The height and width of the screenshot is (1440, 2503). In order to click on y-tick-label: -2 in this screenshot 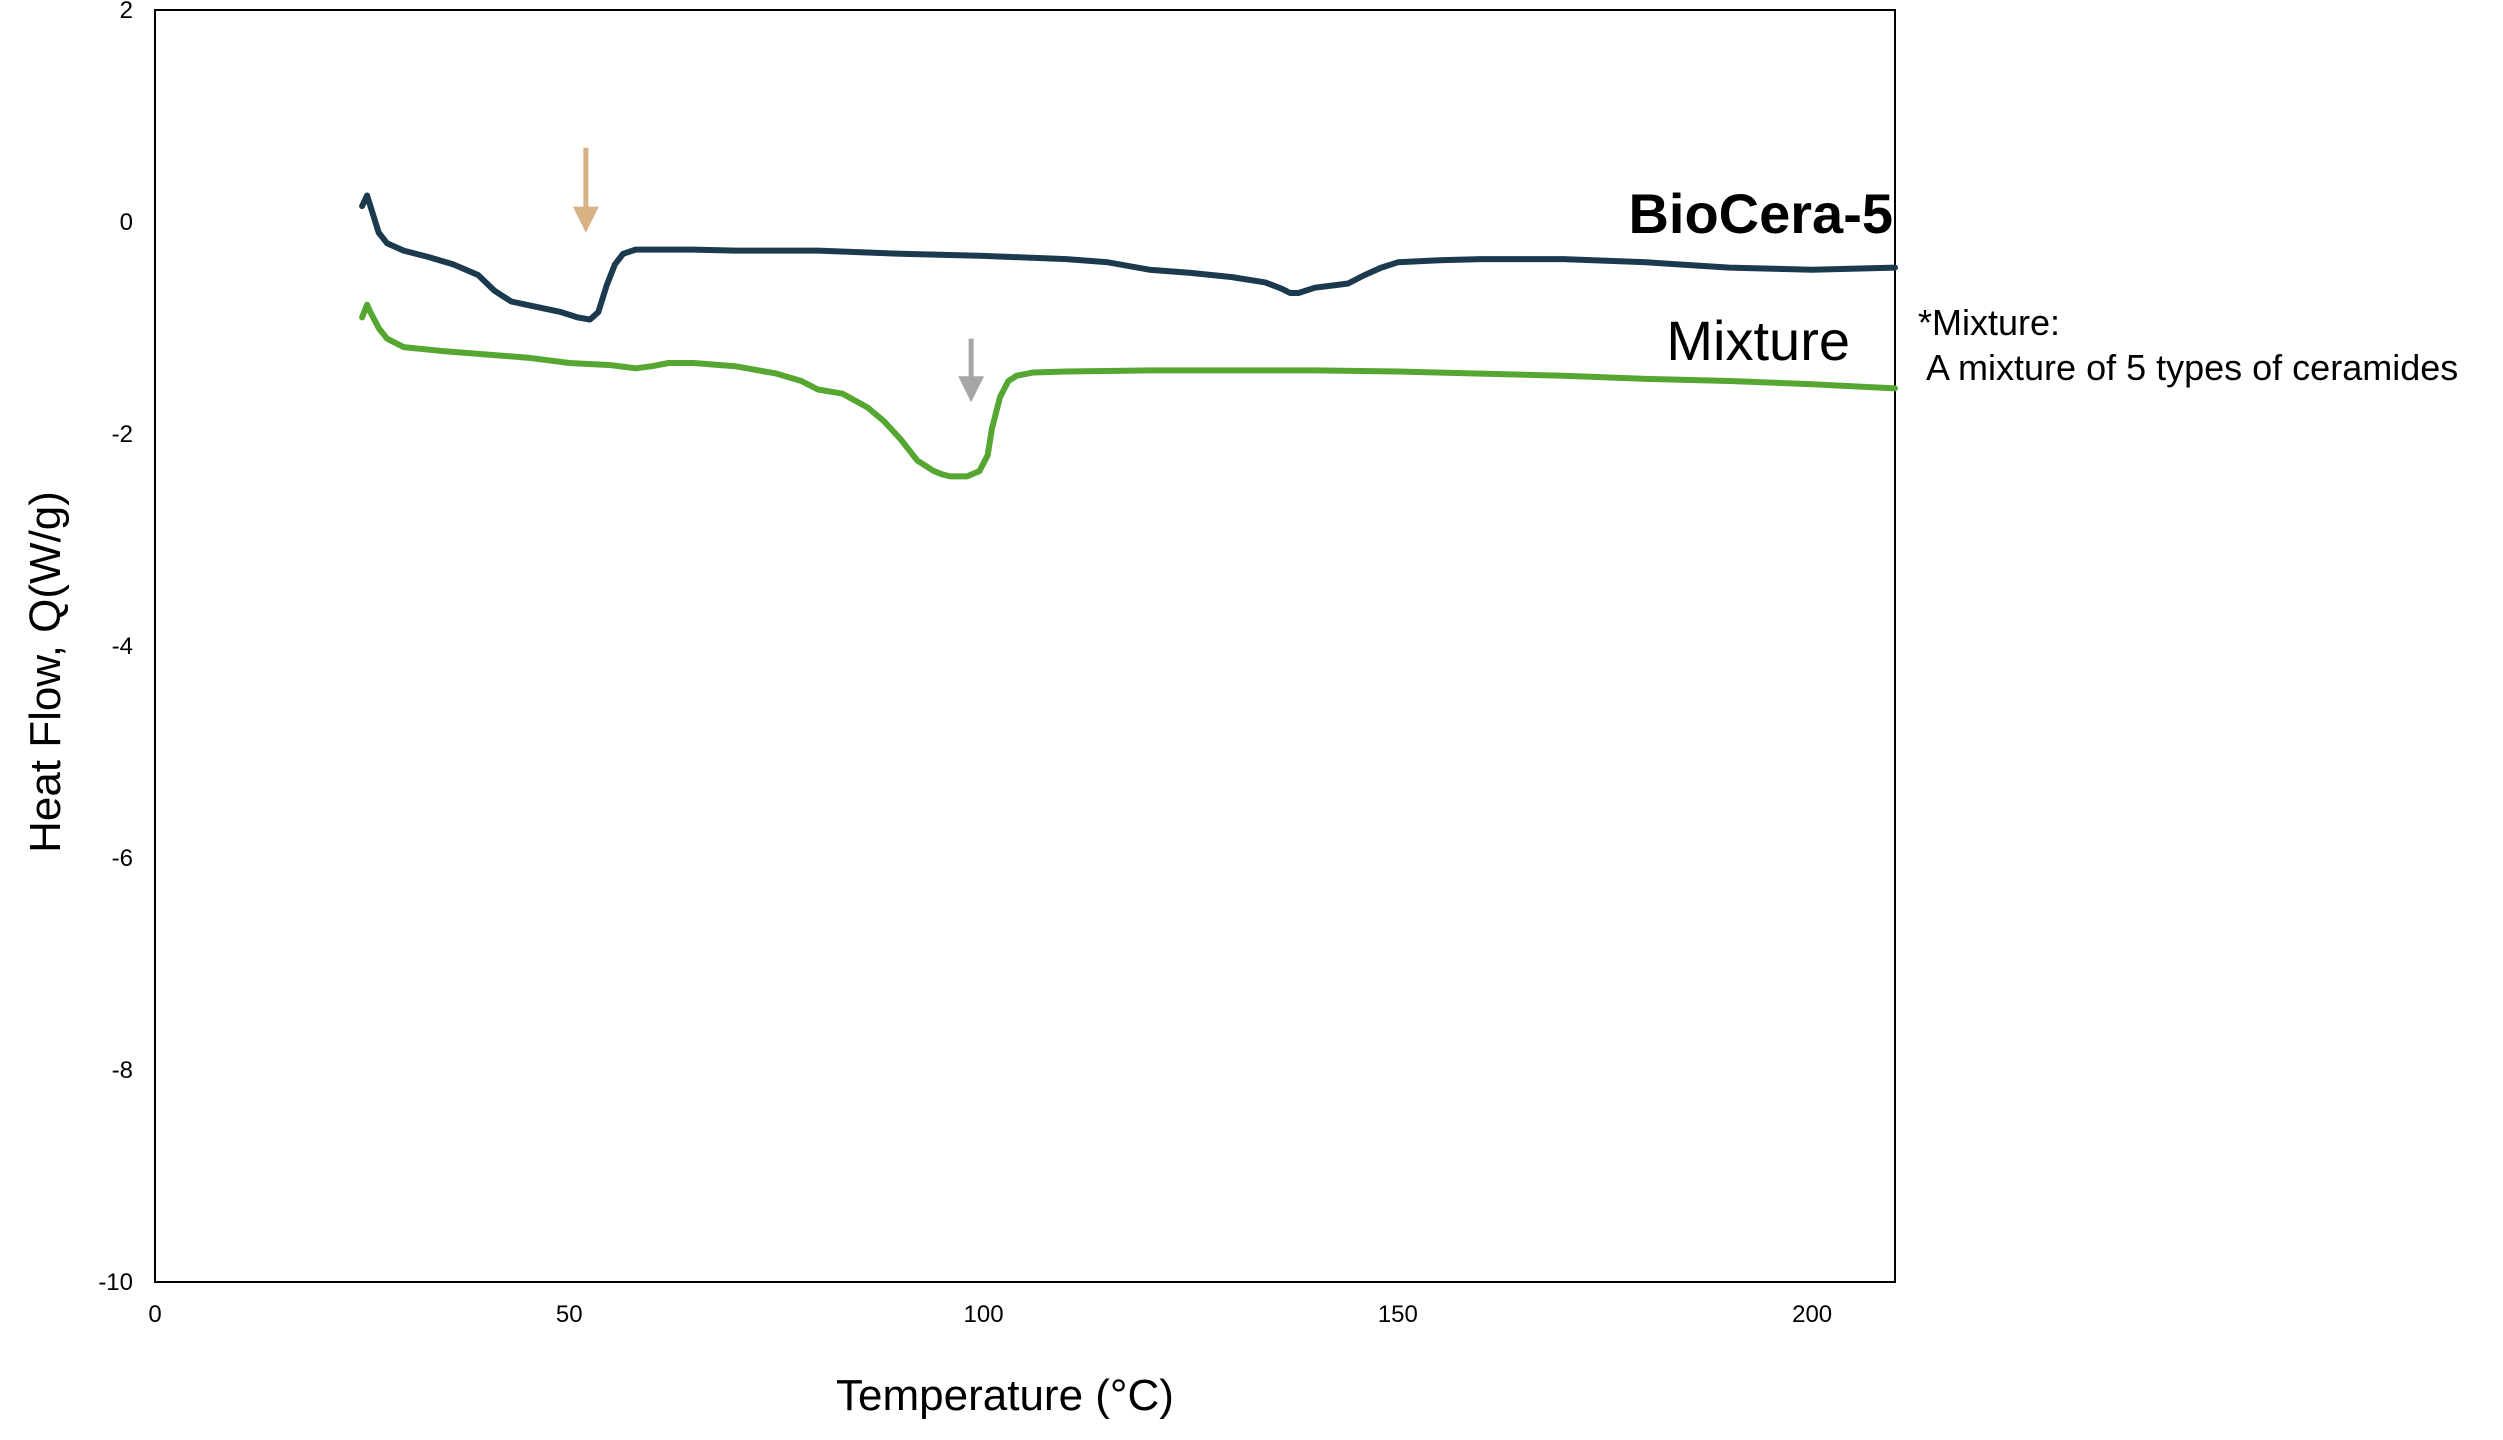, I will do `click(122, 434)`.